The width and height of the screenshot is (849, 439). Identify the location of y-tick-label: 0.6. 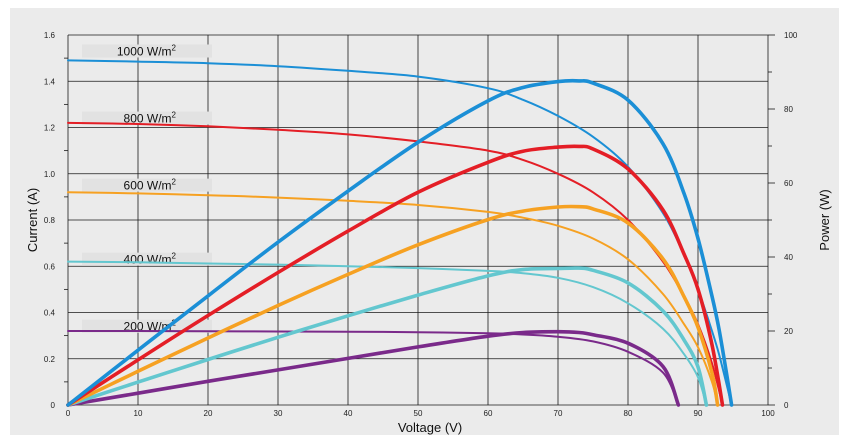
(50, 266).